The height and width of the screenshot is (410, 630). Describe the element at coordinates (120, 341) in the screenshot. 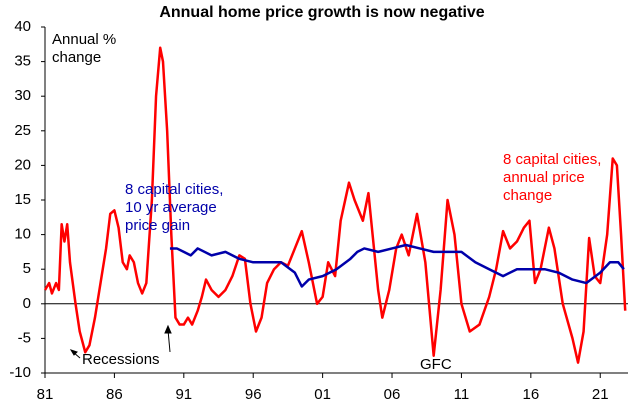

I see `annotation-arrows` at that location.